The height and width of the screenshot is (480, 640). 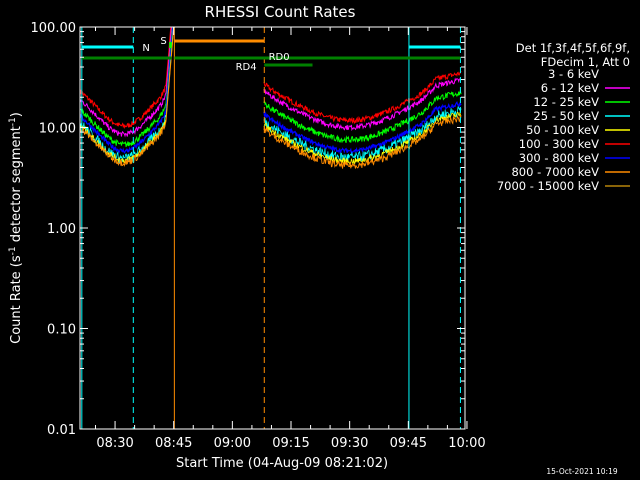 What do you see at coordinates (16, 228) in the screenshot?
I see `y-axis-label: Count Rate (s-1 detector segment-1)` at bounding box center [16, 228].